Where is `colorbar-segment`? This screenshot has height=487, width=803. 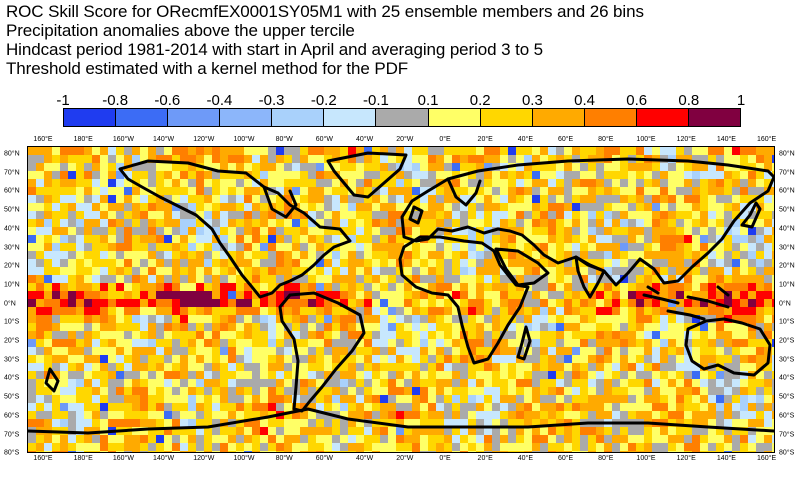
colorbar-segment is located at coordinates (142, 117).